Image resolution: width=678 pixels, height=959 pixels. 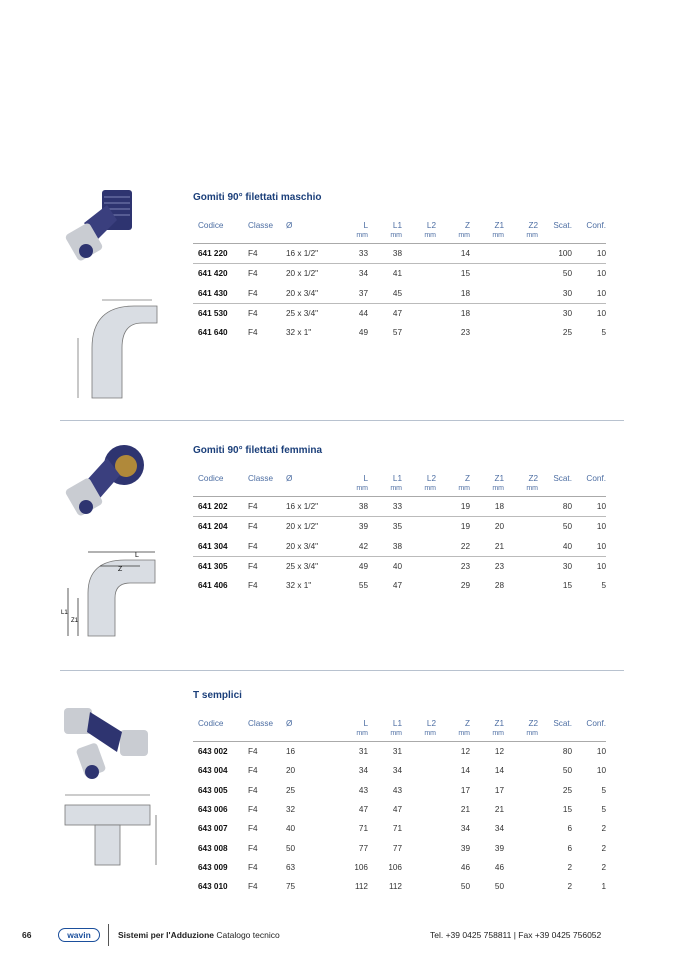 I want to click on column-label: Z2, so click(x=533, y=225).